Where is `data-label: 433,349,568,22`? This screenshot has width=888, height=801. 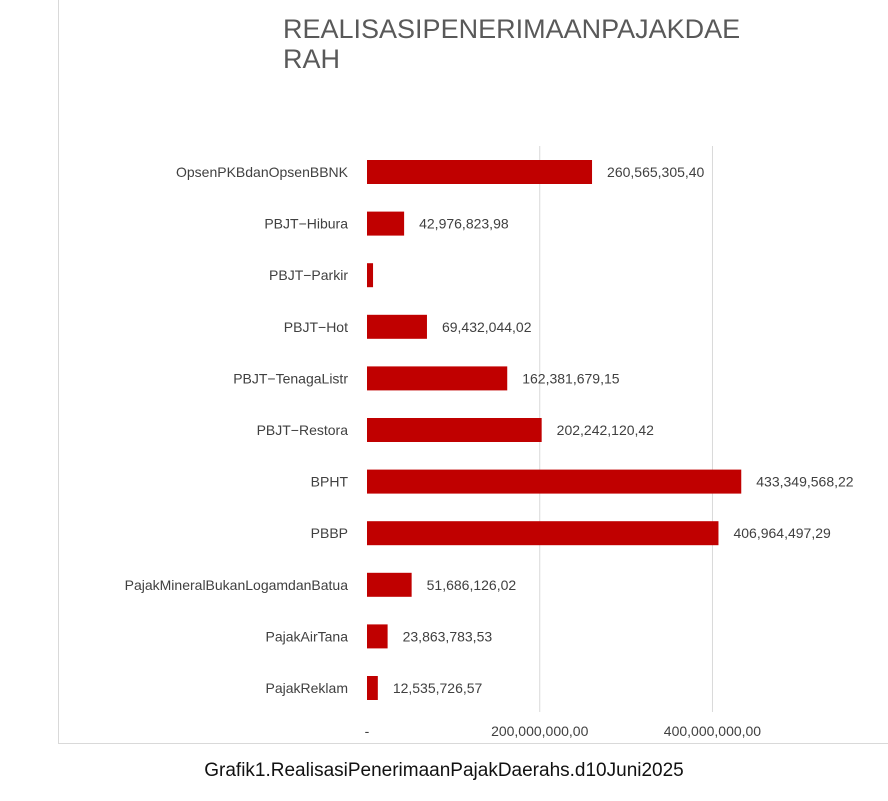
data-label: 433,349,568,22 is located at coordinates (805, 482).